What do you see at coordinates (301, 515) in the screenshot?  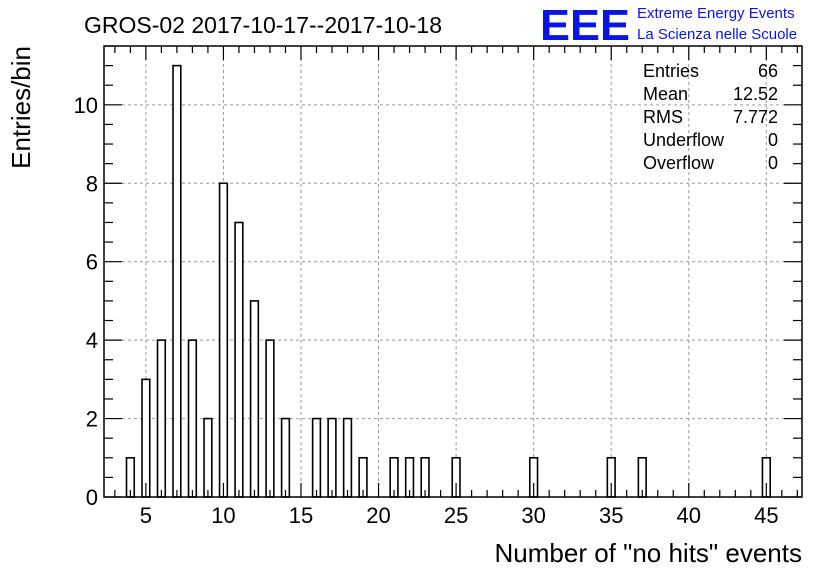 I see `x-tick-label: 15` at bounding box center [301, 515].